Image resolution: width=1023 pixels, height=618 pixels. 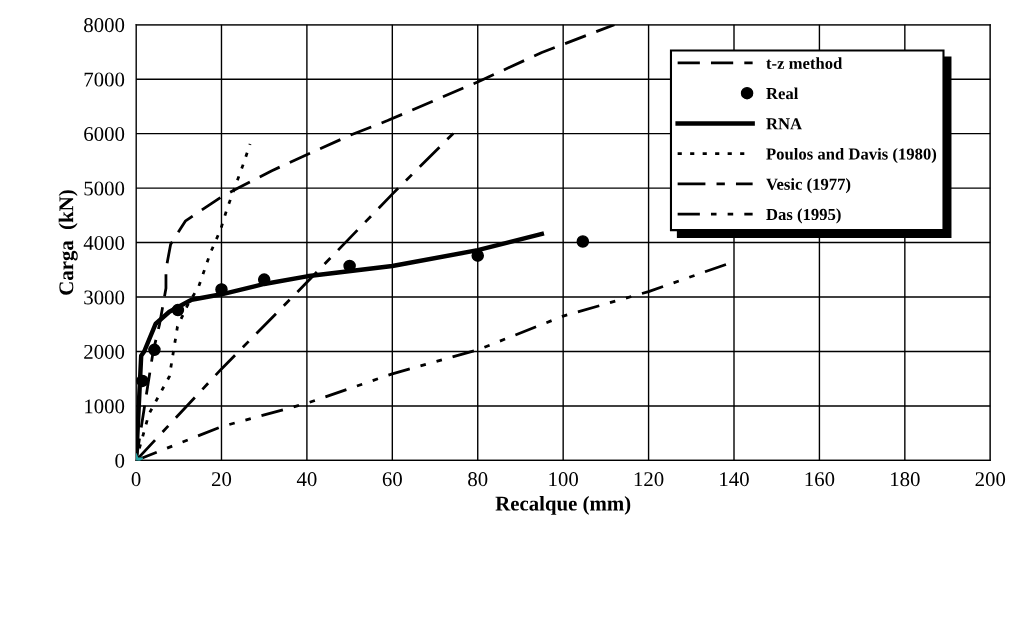 I want to click on legend-label: Das (1995), so click(x=803, y=216).